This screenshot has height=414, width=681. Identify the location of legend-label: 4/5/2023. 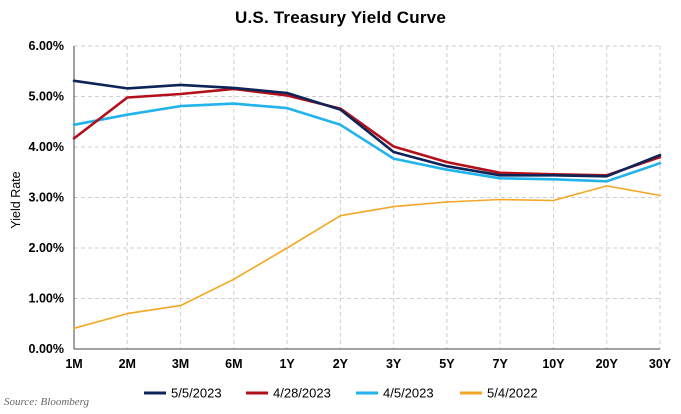
(408, 393).